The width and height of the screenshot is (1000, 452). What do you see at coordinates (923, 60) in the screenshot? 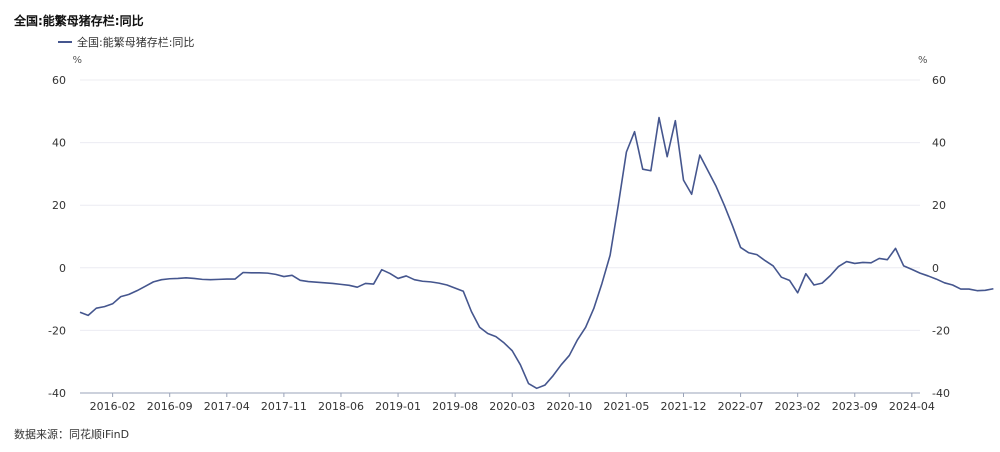
I see `y-unit-right: %` at bounding box center [923, 60].